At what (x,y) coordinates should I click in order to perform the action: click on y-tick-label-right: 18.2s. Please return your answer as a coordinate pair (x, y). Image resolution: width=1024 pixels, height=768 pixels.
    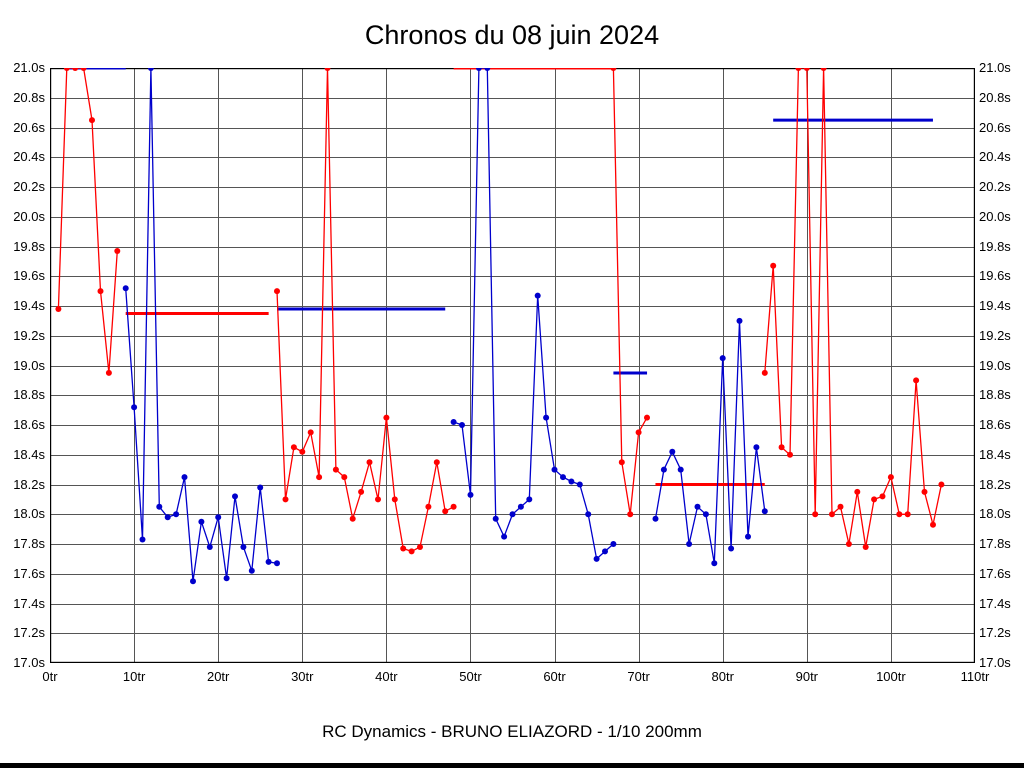
    Looking at the image, I should click on (995, 484).